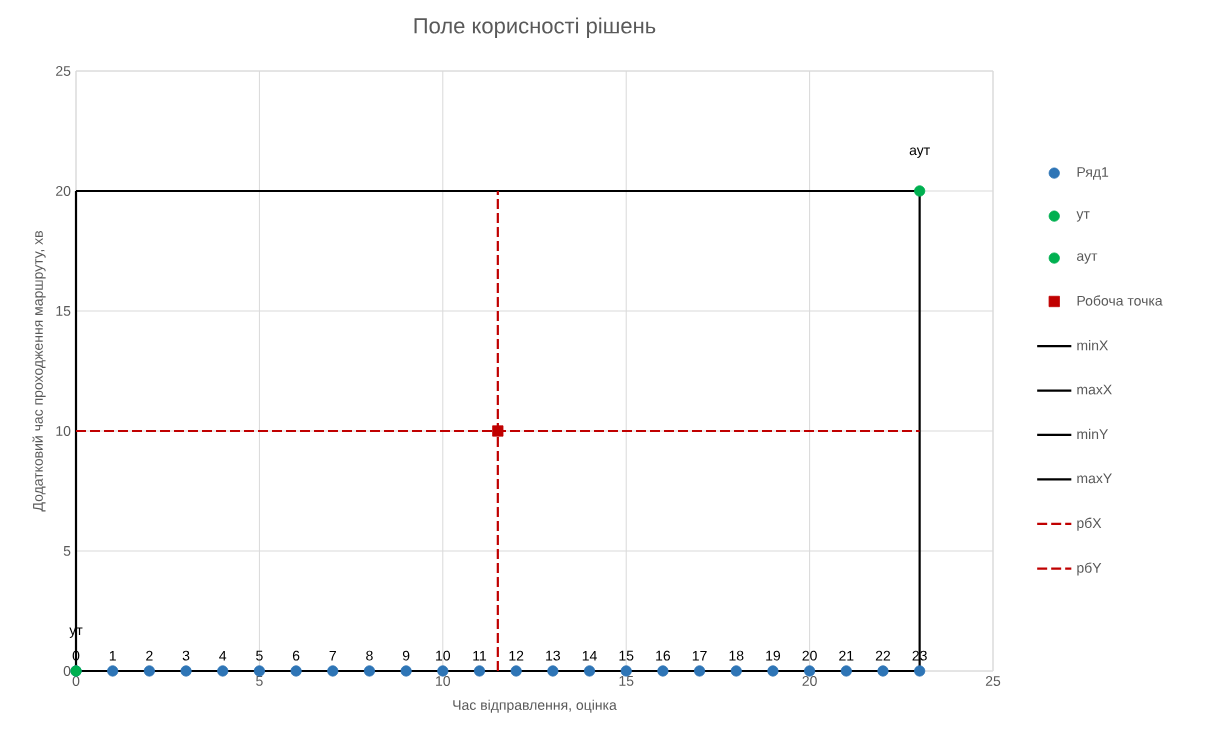 Image resolution: width=1232 pixels, height=743 pixels. What do you see at coordinates (259, 681) in the screenshot?
I see `x-tick-label: 5` at bounding box center [259, 681].